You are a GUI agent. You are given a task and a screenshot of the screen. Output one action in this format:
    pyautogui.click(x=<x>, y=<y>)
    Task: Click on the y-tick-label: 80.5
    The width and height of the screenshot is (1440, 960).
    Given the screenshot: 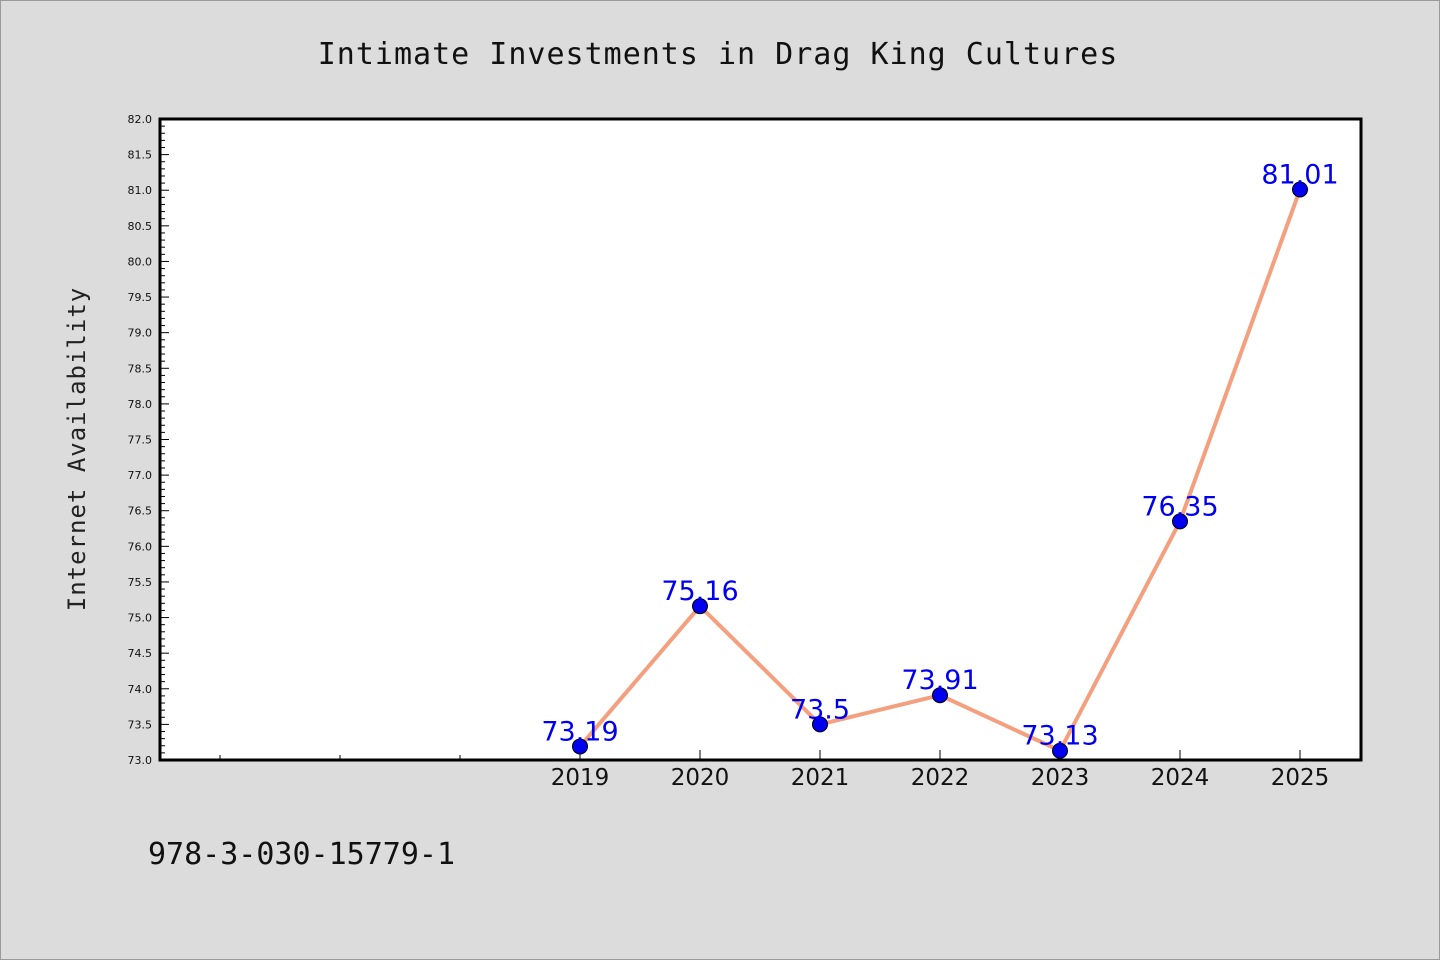 What is the action you would take?
    pyautogui.click(x=140, y=226)
    